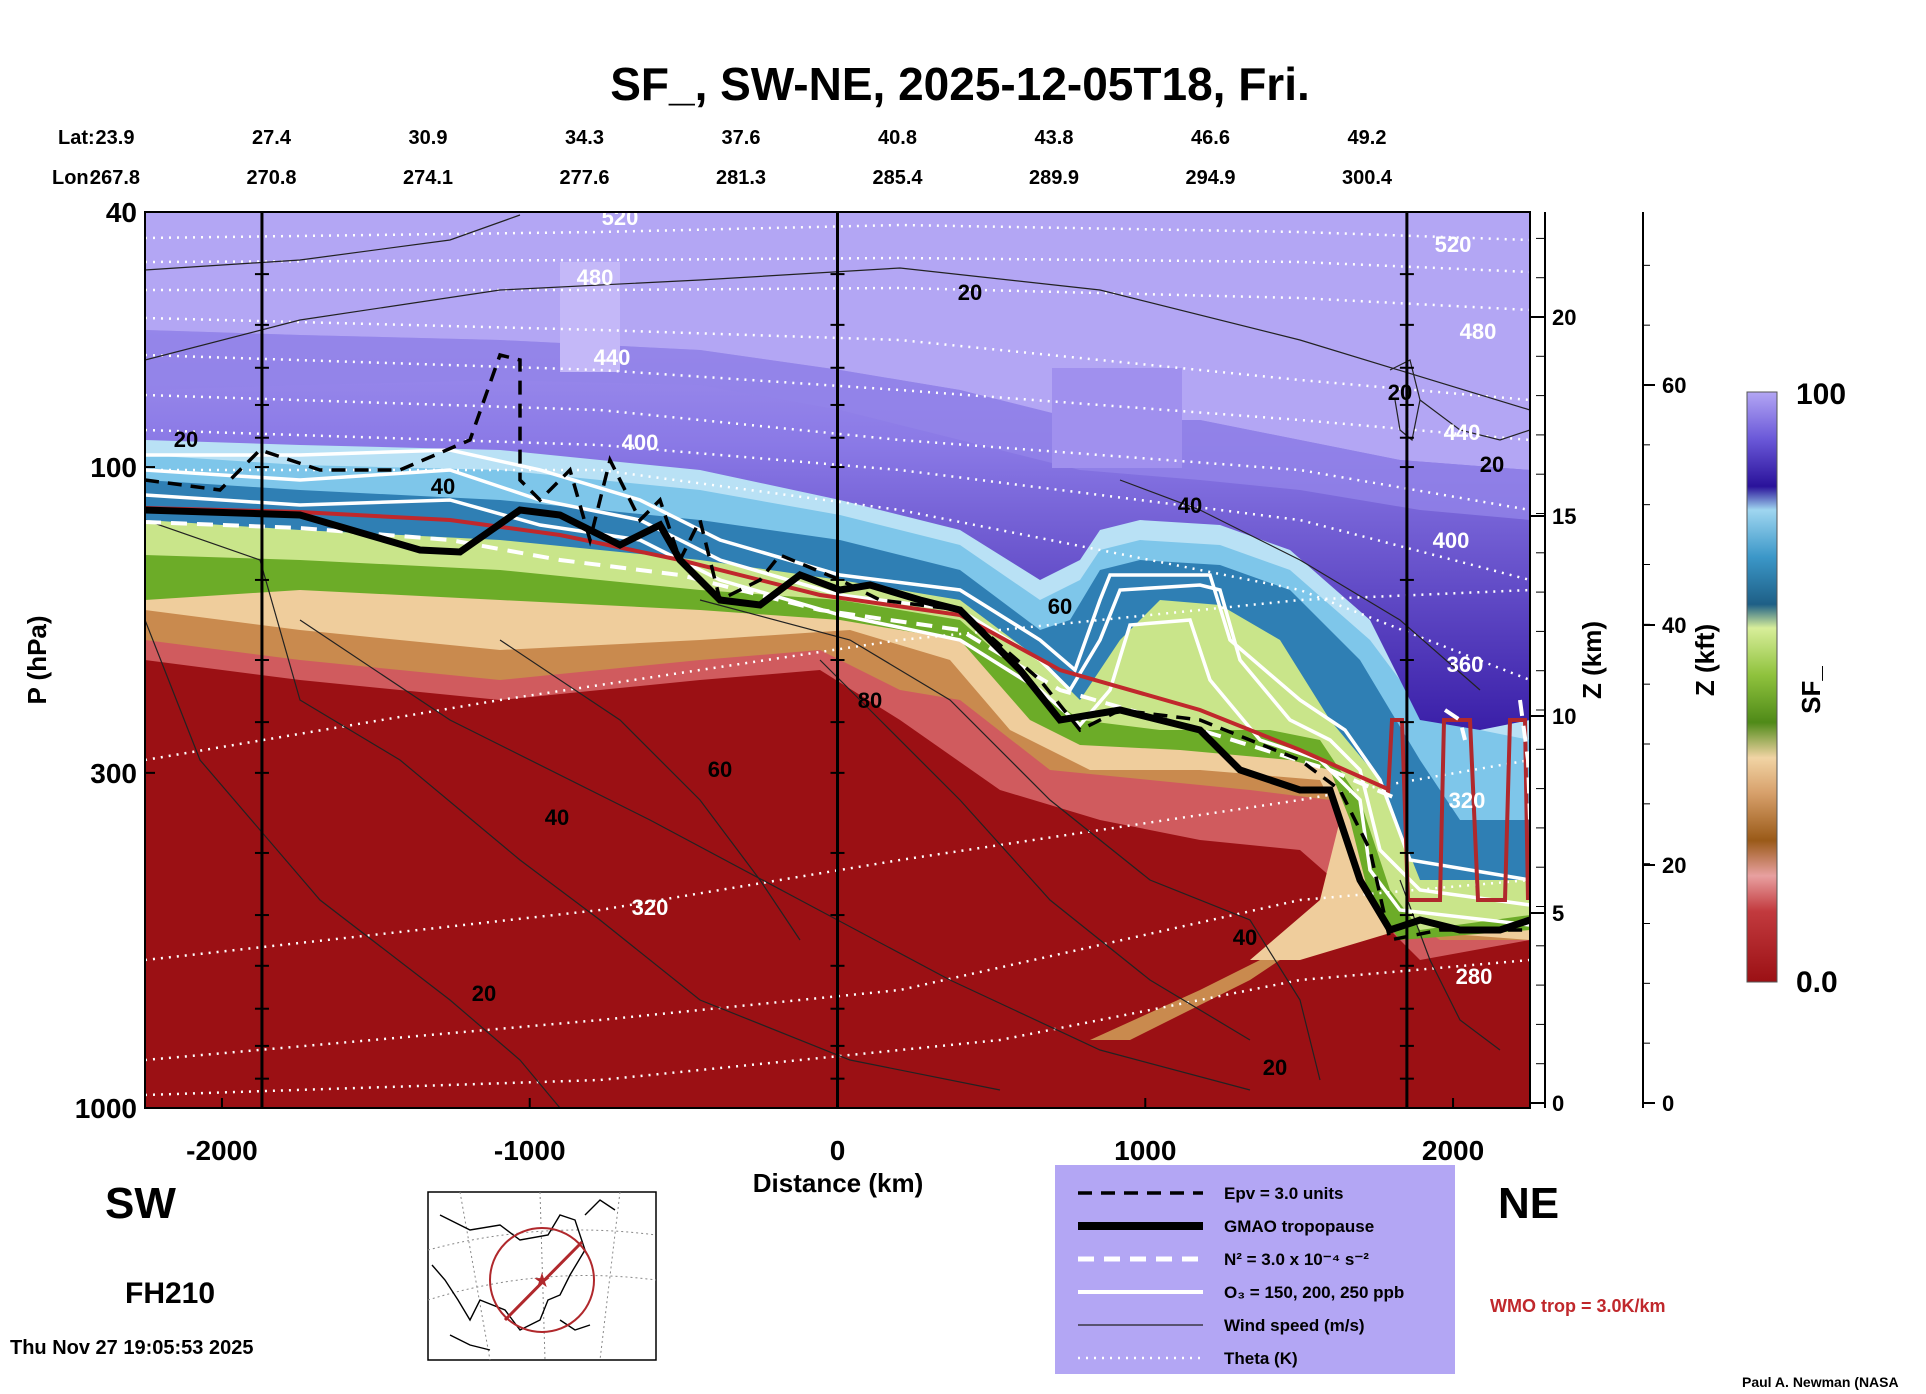 The width and height of the screenshot is (1926, 1394). What do you see at coordinates (1314, 1292) in the screenshot?
I see `legend-label: O₃ = 150, 200, 250 ppb` at bounding box center [1314, 1292].